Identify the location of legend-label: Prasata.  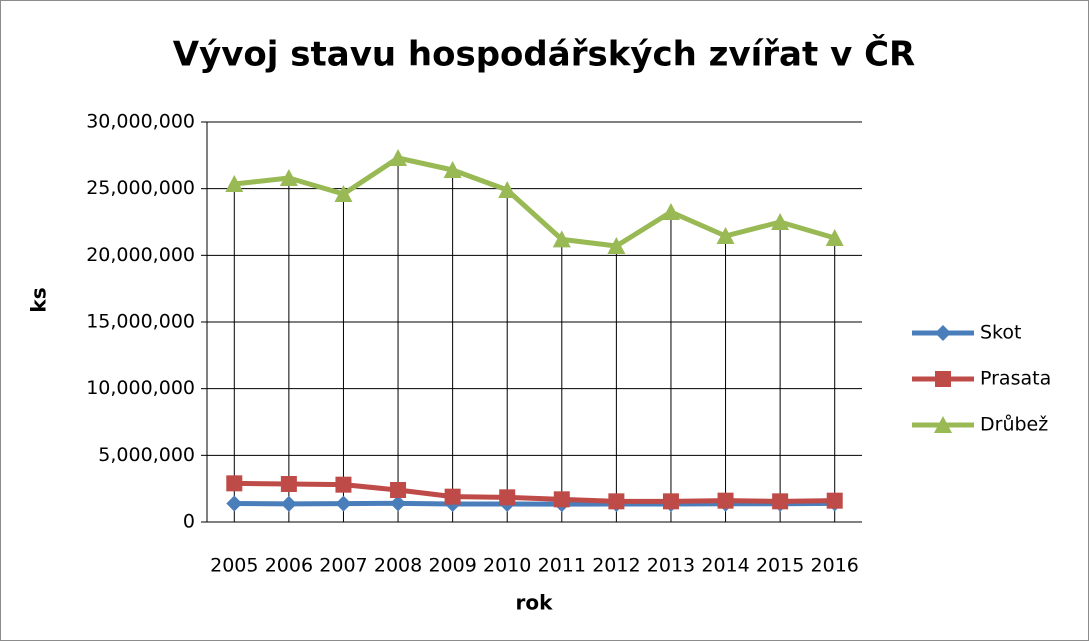
(1015, 379).